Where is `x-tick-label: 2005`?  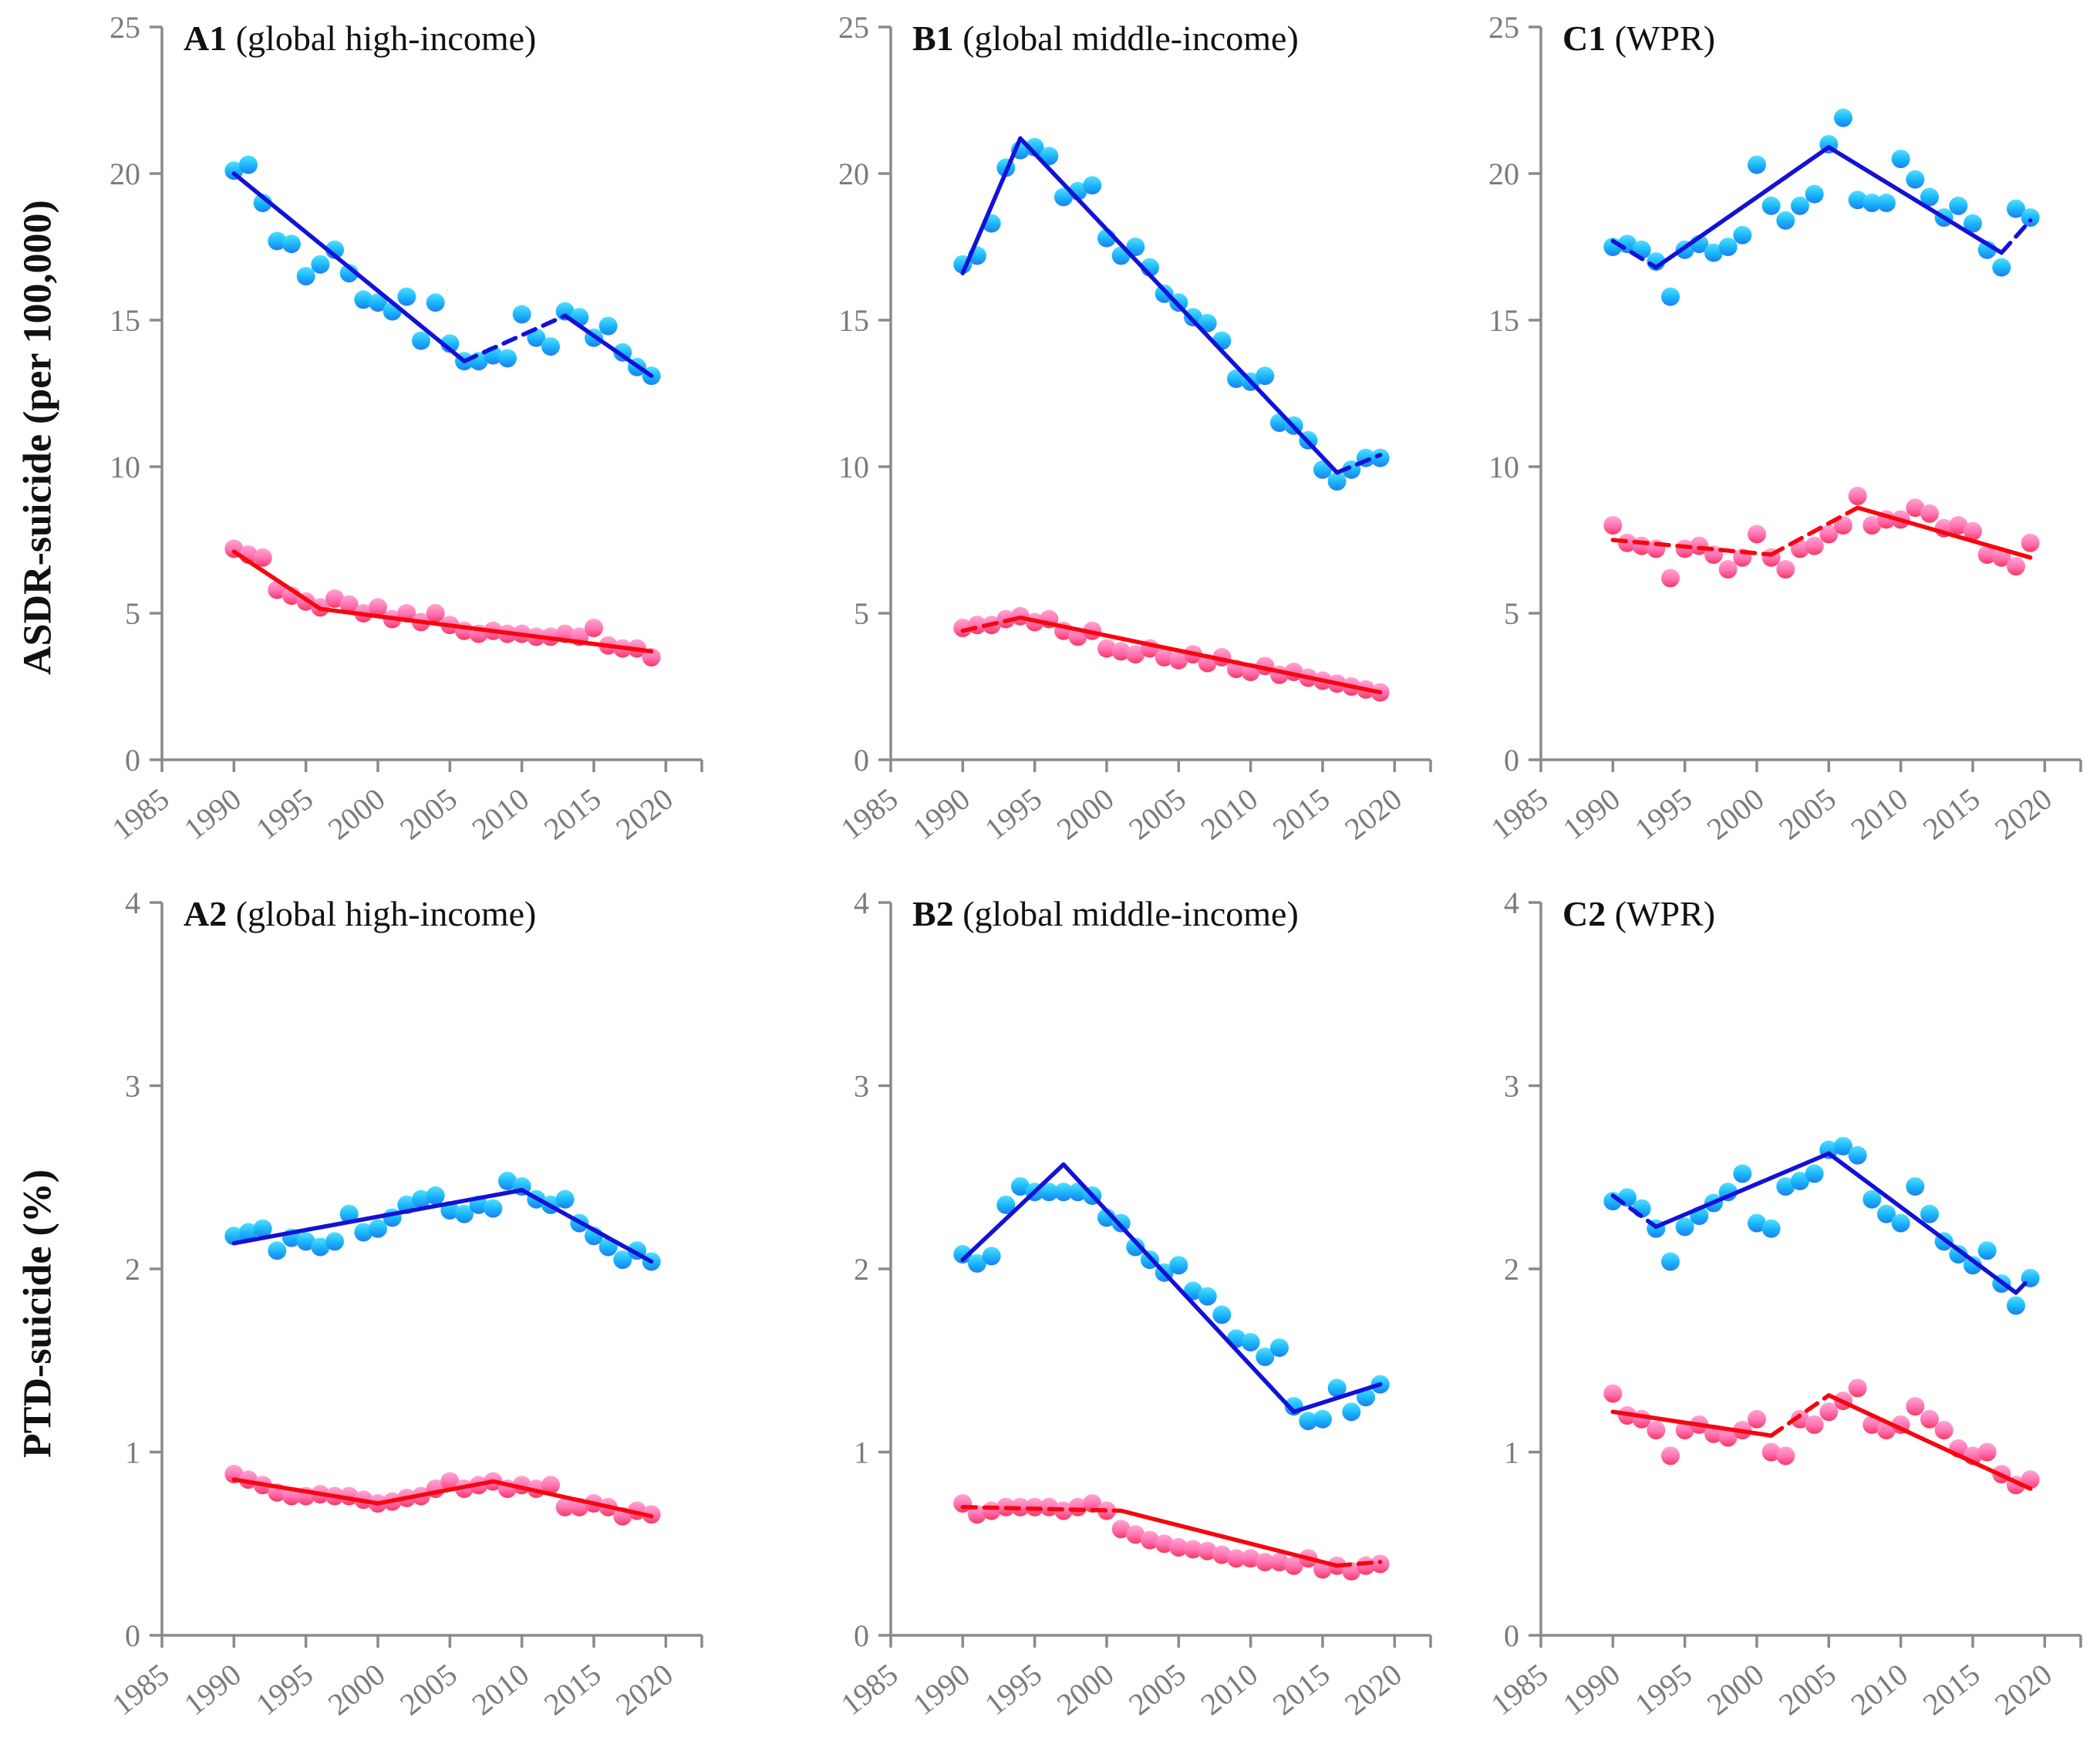
x-tick-label: 2005 is located at coordinates (1807, 814).